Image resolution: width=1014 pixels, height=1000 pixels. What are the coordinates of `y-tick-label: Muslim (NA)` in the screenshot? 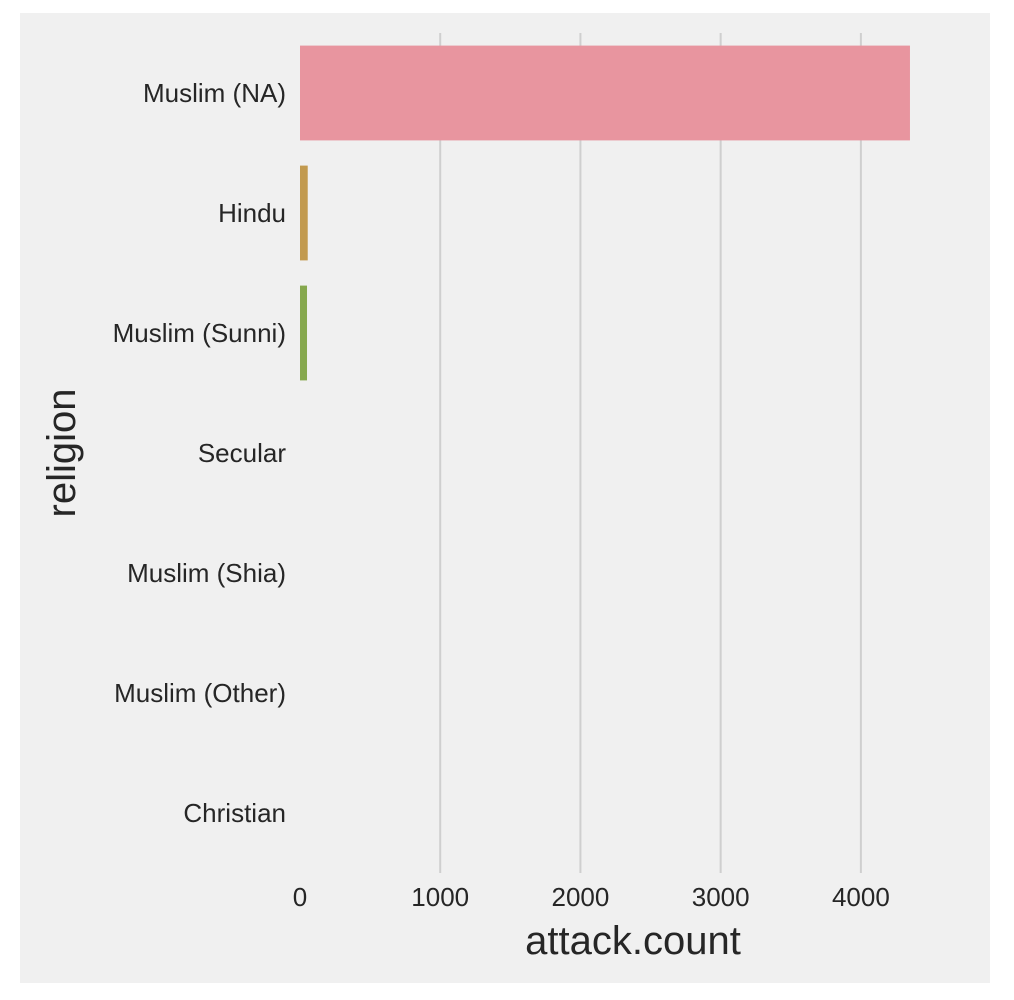 It's located at (214, 93).